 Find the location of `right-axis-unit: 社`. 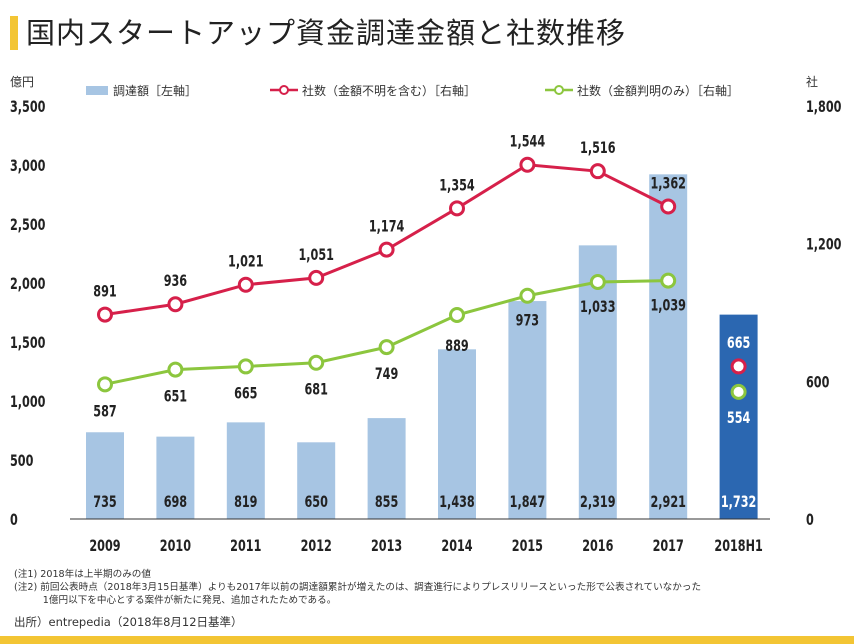

right-axis-unit: 社 is located at coordinates (812, 81).